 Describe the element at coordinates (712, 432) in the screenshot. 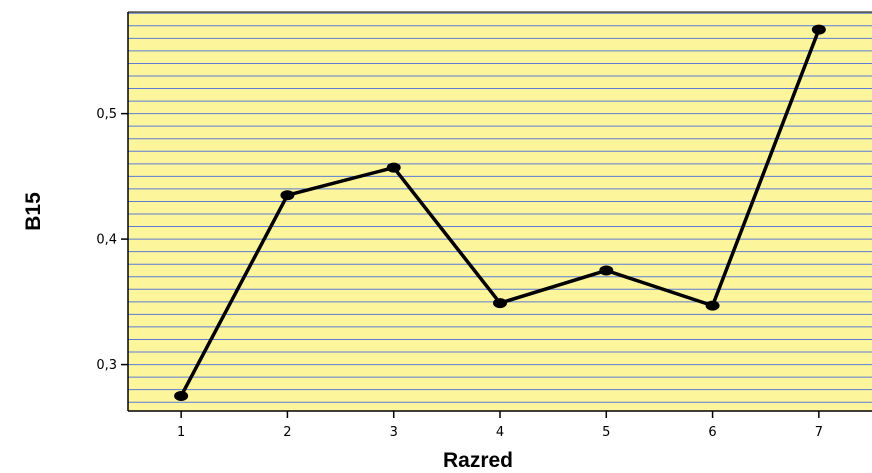

I see `x-tick-label: 6` at that location.